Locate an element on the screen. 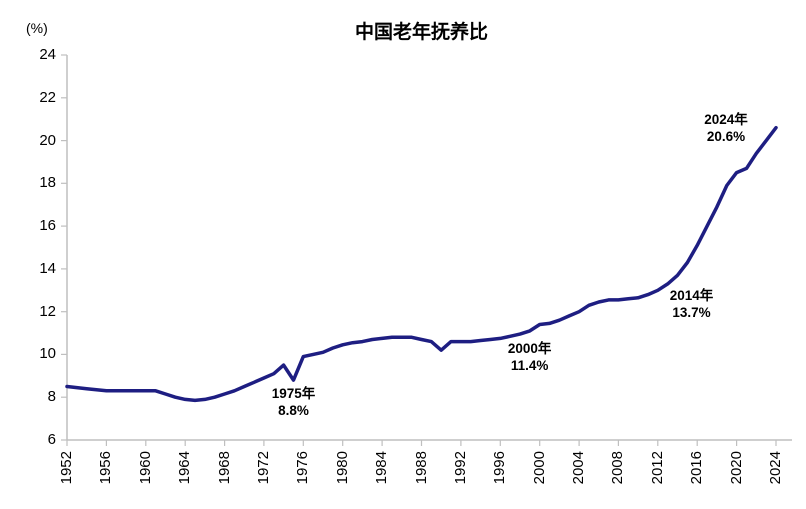  x-axis-tick-label: 1968 is located at coordinates (224, 468).